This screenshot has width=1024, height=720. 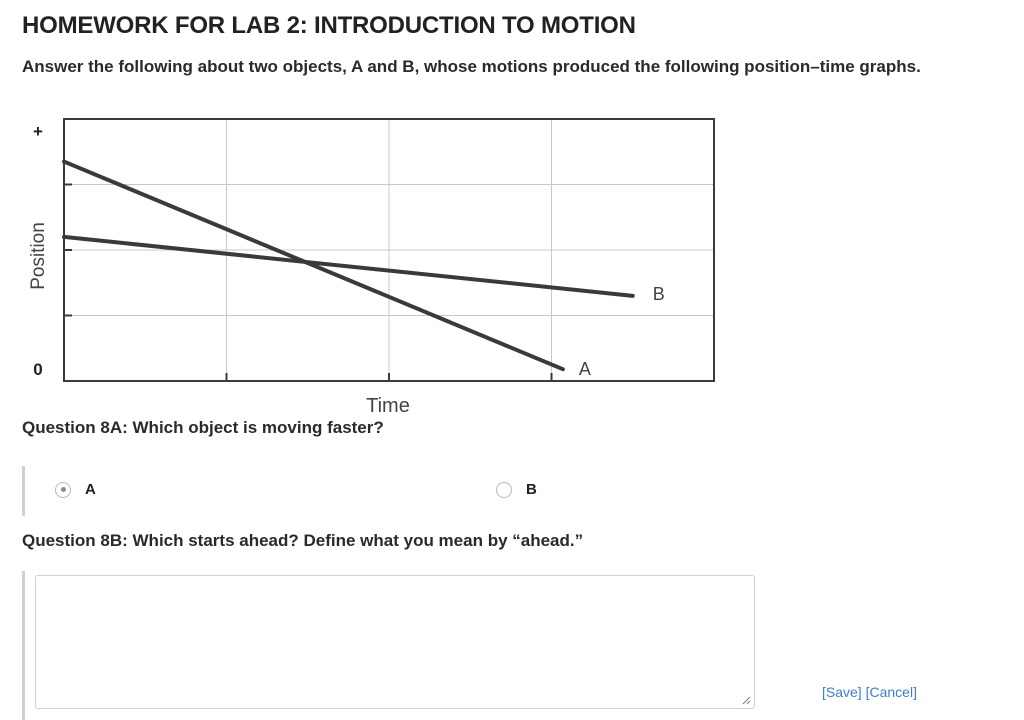 What do you see at coordinates (75, 489) in the screenshot?
I see `option-a: A` at bounding box center [75, 489].